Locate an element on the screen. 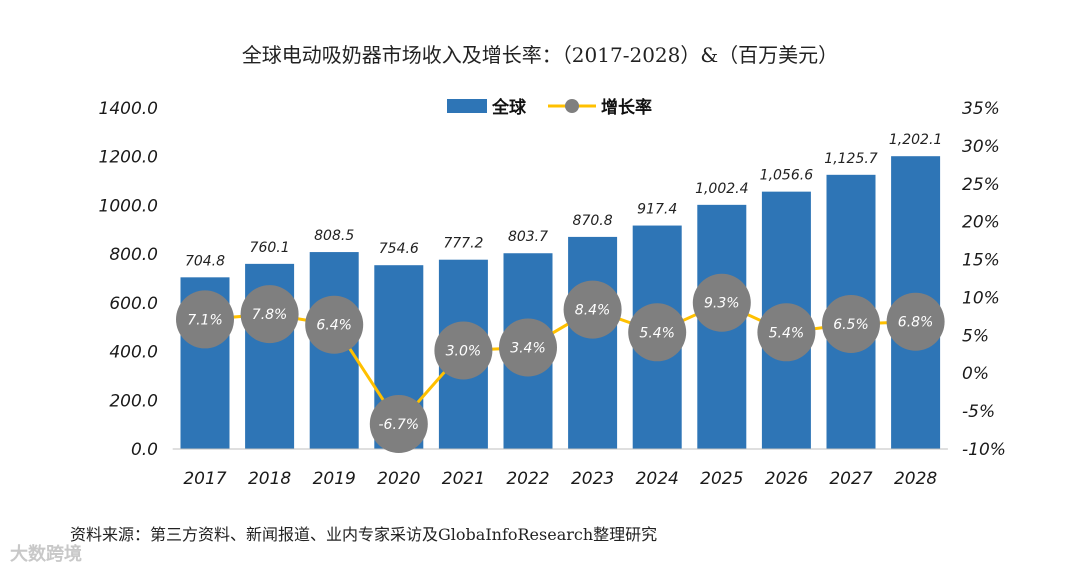 The height and width of the screenshot is (575, 1080). x-tick-label: 2028 is located at coordinates (915, 479).